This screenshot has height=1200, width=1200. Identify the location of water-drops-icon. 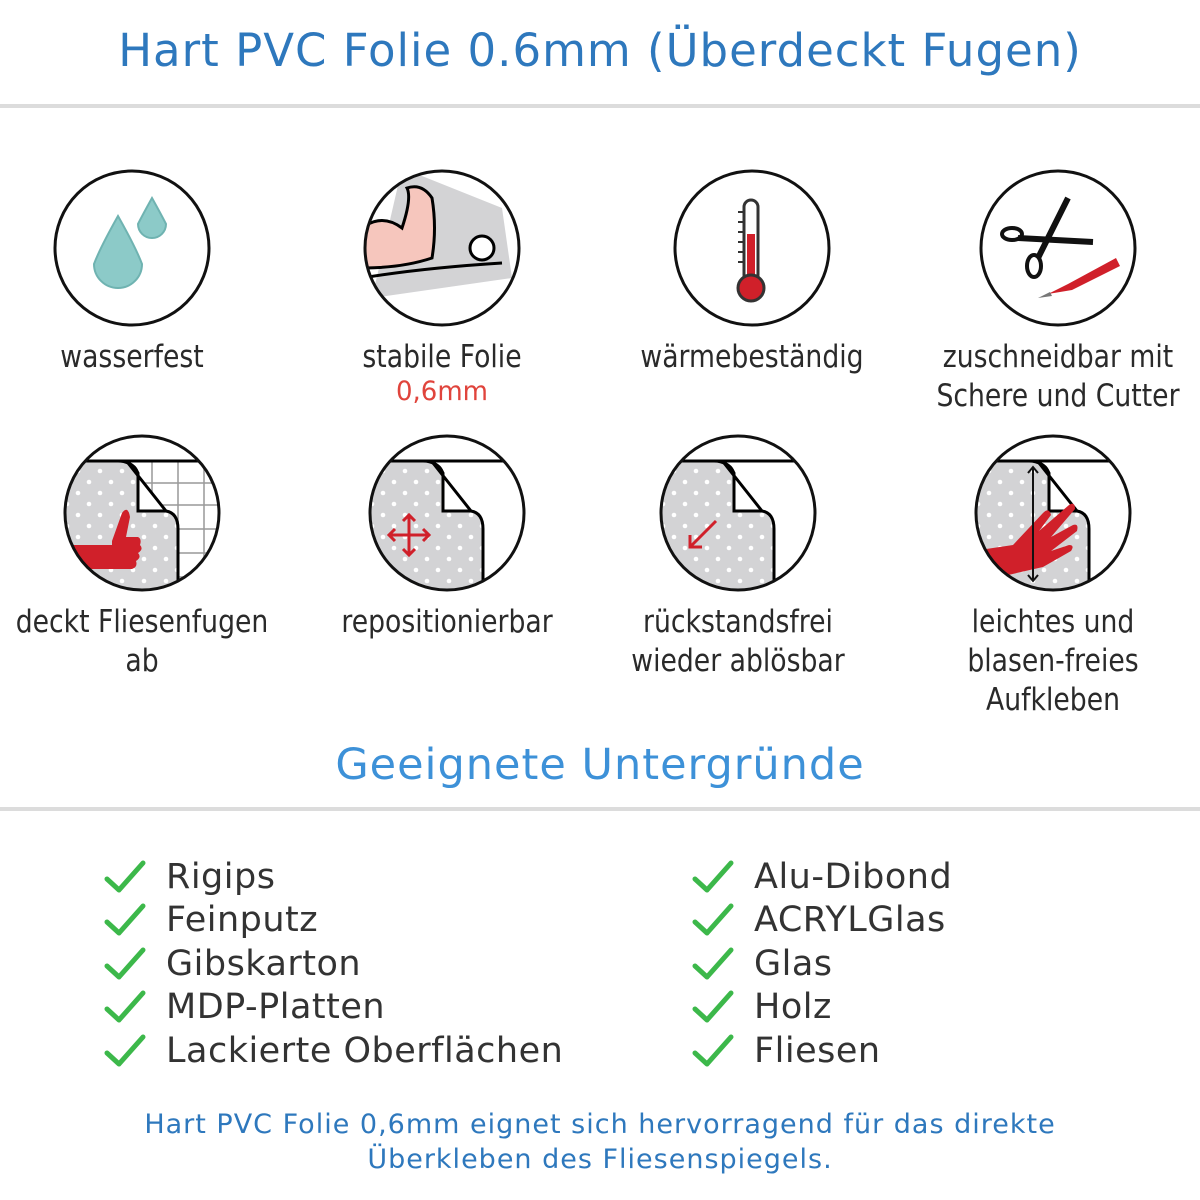
(132, 248).